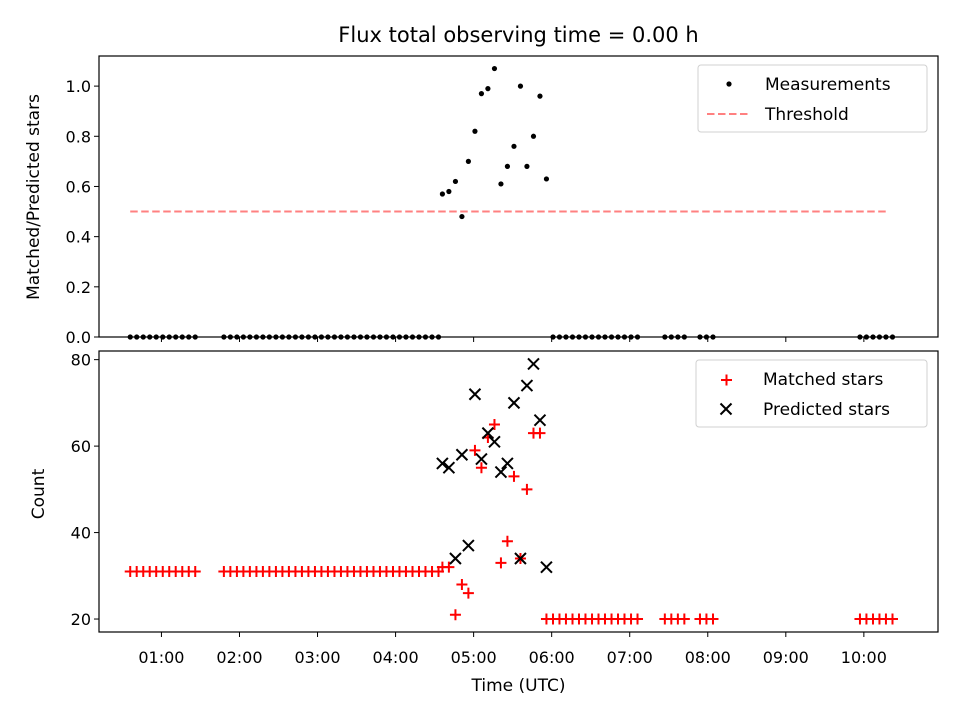  What do you see at coordinates (81, 360) in the screenshot?
I see `bottom-y-tick-label: 80` at bounding box center [81, 360].